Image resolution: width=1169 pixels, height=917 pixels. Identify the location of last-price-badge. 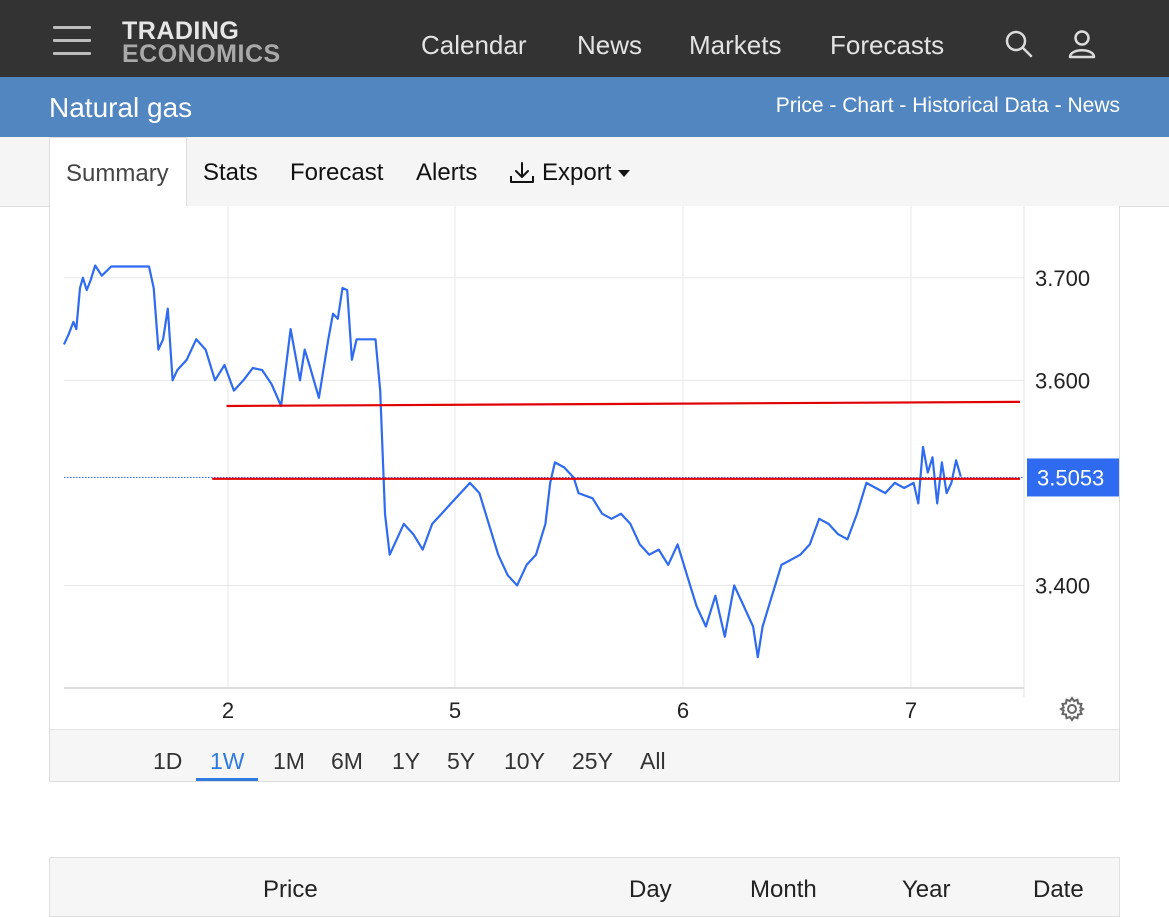
(1073, 477).